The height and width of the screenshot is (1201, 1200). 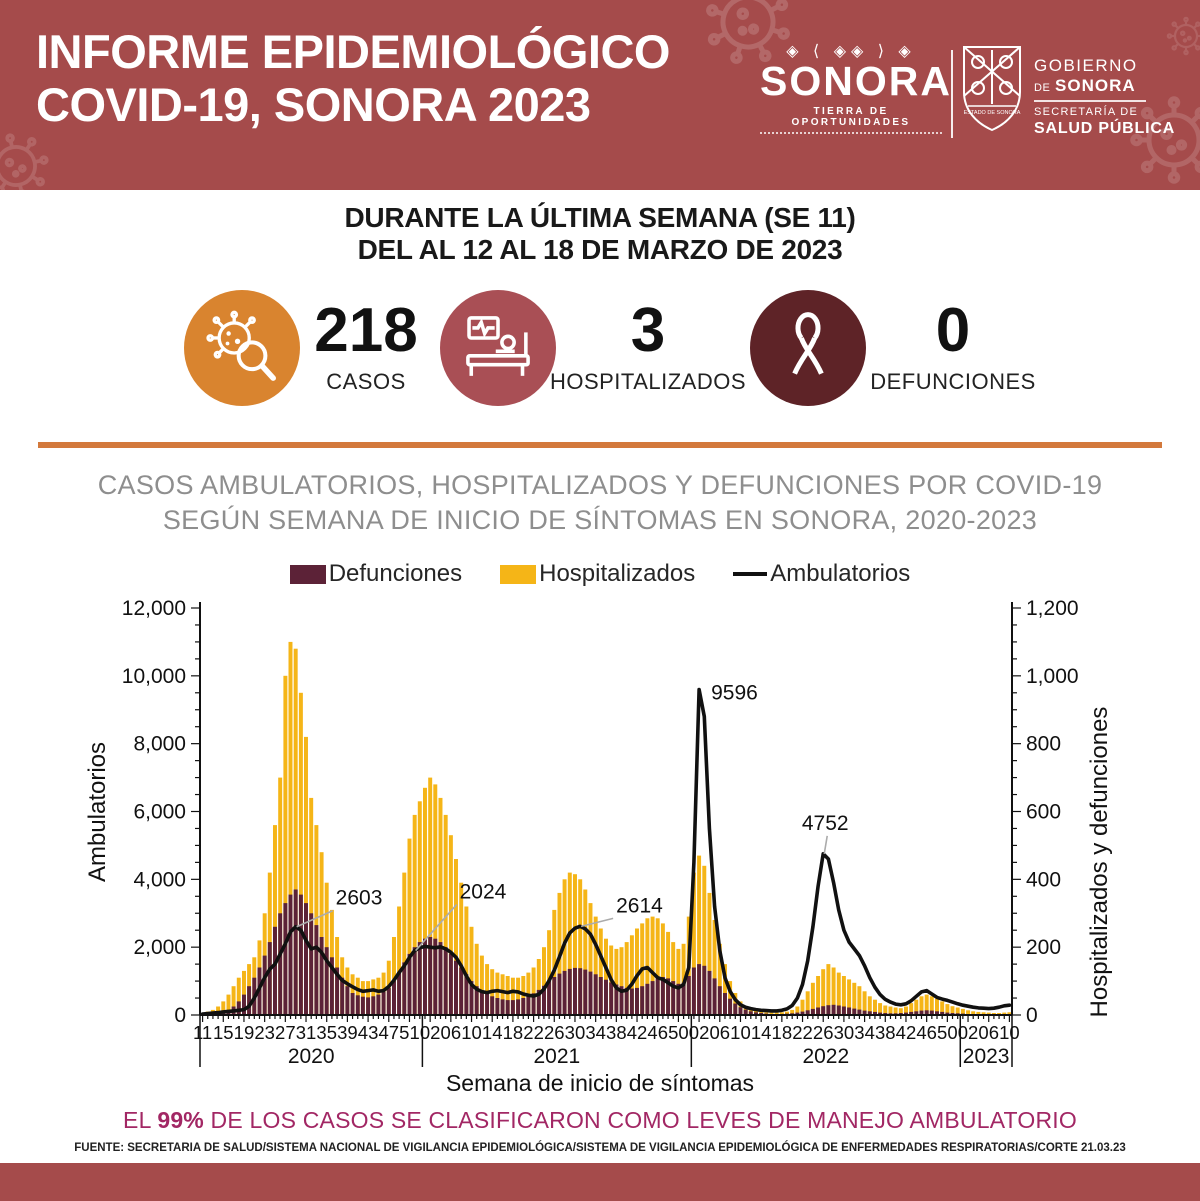 I want to click on svg-text: 51, so click(x=409, y=1032).